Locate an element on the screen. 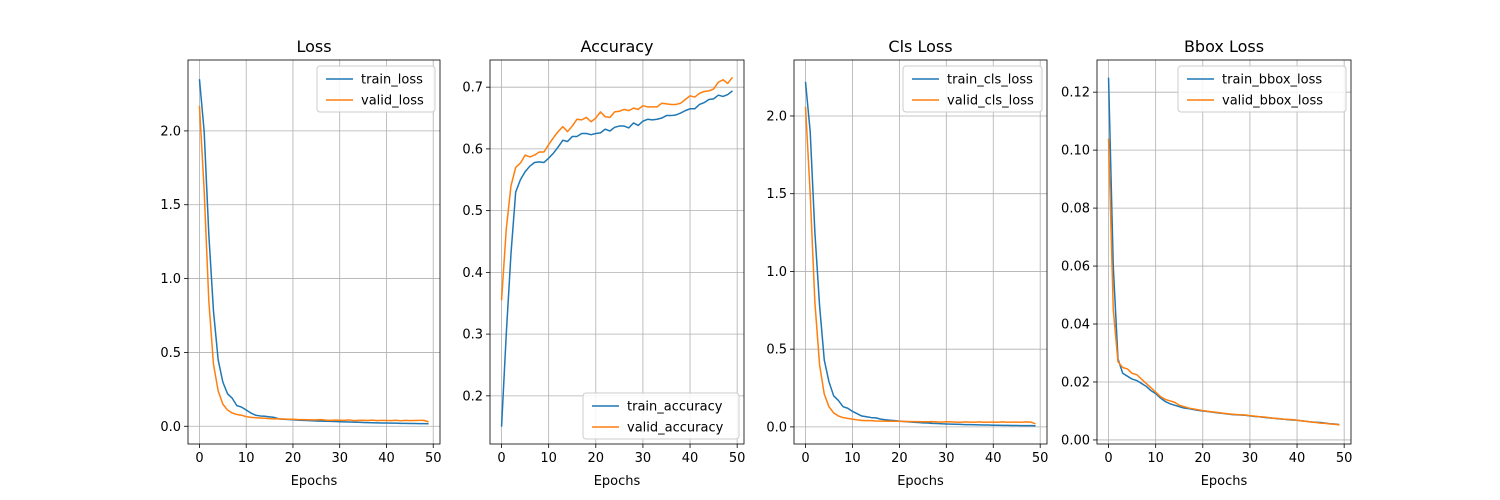 This screenshot has width=1500, height=500. series-line-train_accuracy is located at coordinates (616, 258).